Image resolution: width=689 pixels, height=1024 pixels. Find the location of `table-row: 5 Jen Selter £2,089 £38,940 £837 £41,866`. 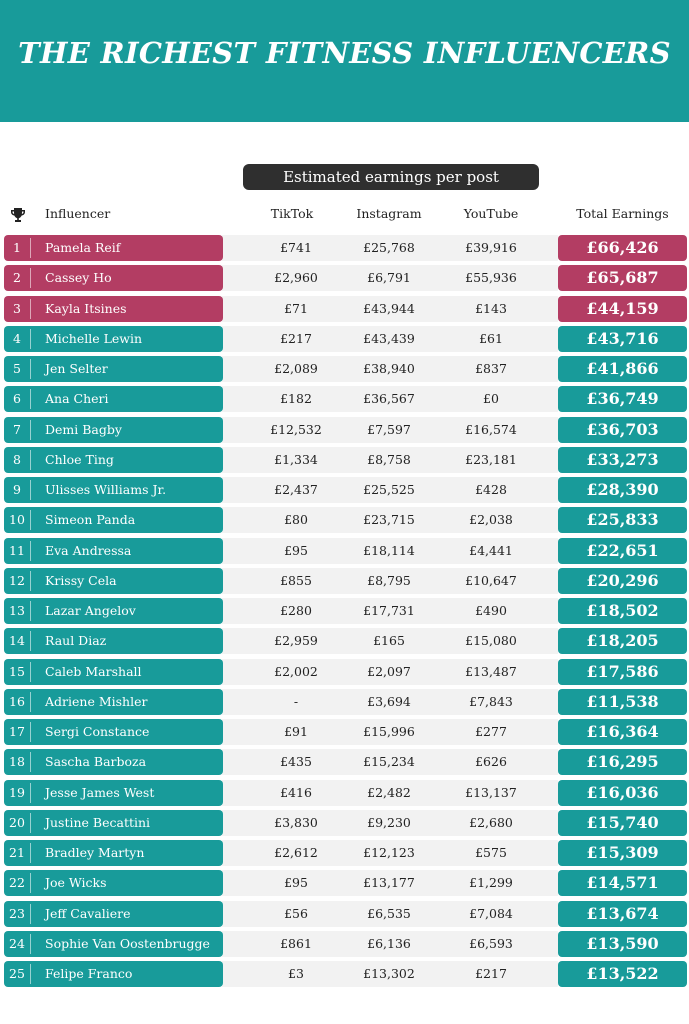

table-row: 5 Jen Selter £2,089 £38,940 £837 £41,866 is located at coordinates (345, 369).